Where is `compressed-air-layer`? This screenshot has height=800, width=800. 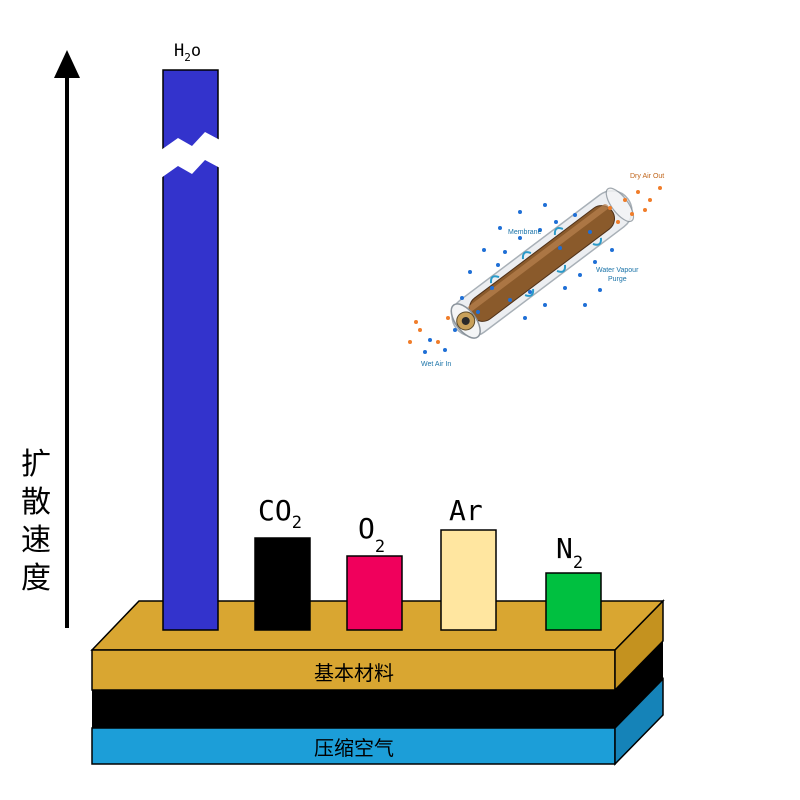 compressed-air-layer is located at coordinates (353, 746).